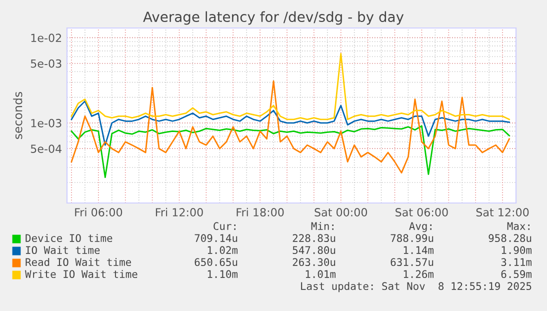 The height and width of the screenshot is (311, 547). I want to click on y-tick-label: 1e-03, so click(46, 123).